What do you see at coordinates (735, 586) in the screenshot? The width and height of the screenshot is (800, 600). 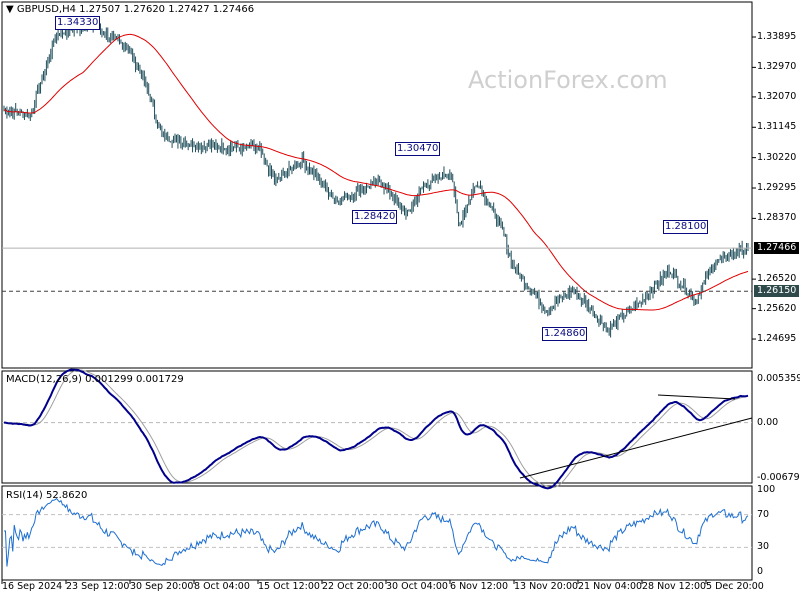 I see `time-tick-label: 5 Dec 20:00` at bounding box center [735, 586].